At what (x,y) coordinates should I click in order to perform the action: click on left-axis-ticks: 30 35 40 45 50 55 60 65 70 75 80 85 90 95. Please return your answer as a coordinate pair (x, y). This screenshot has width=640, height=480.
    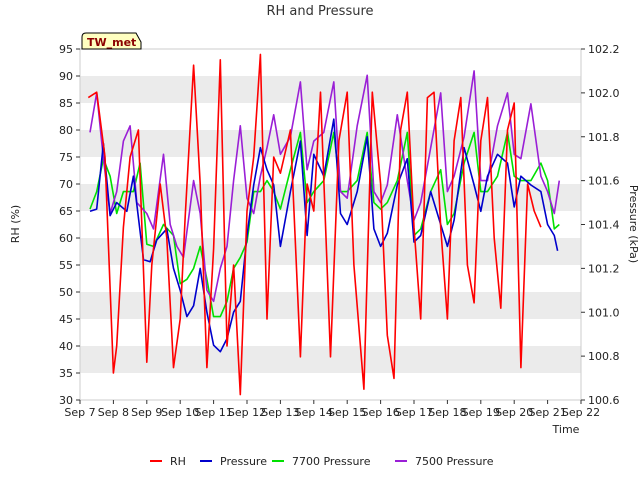
    Looking at the image, I should click on (69, 225).